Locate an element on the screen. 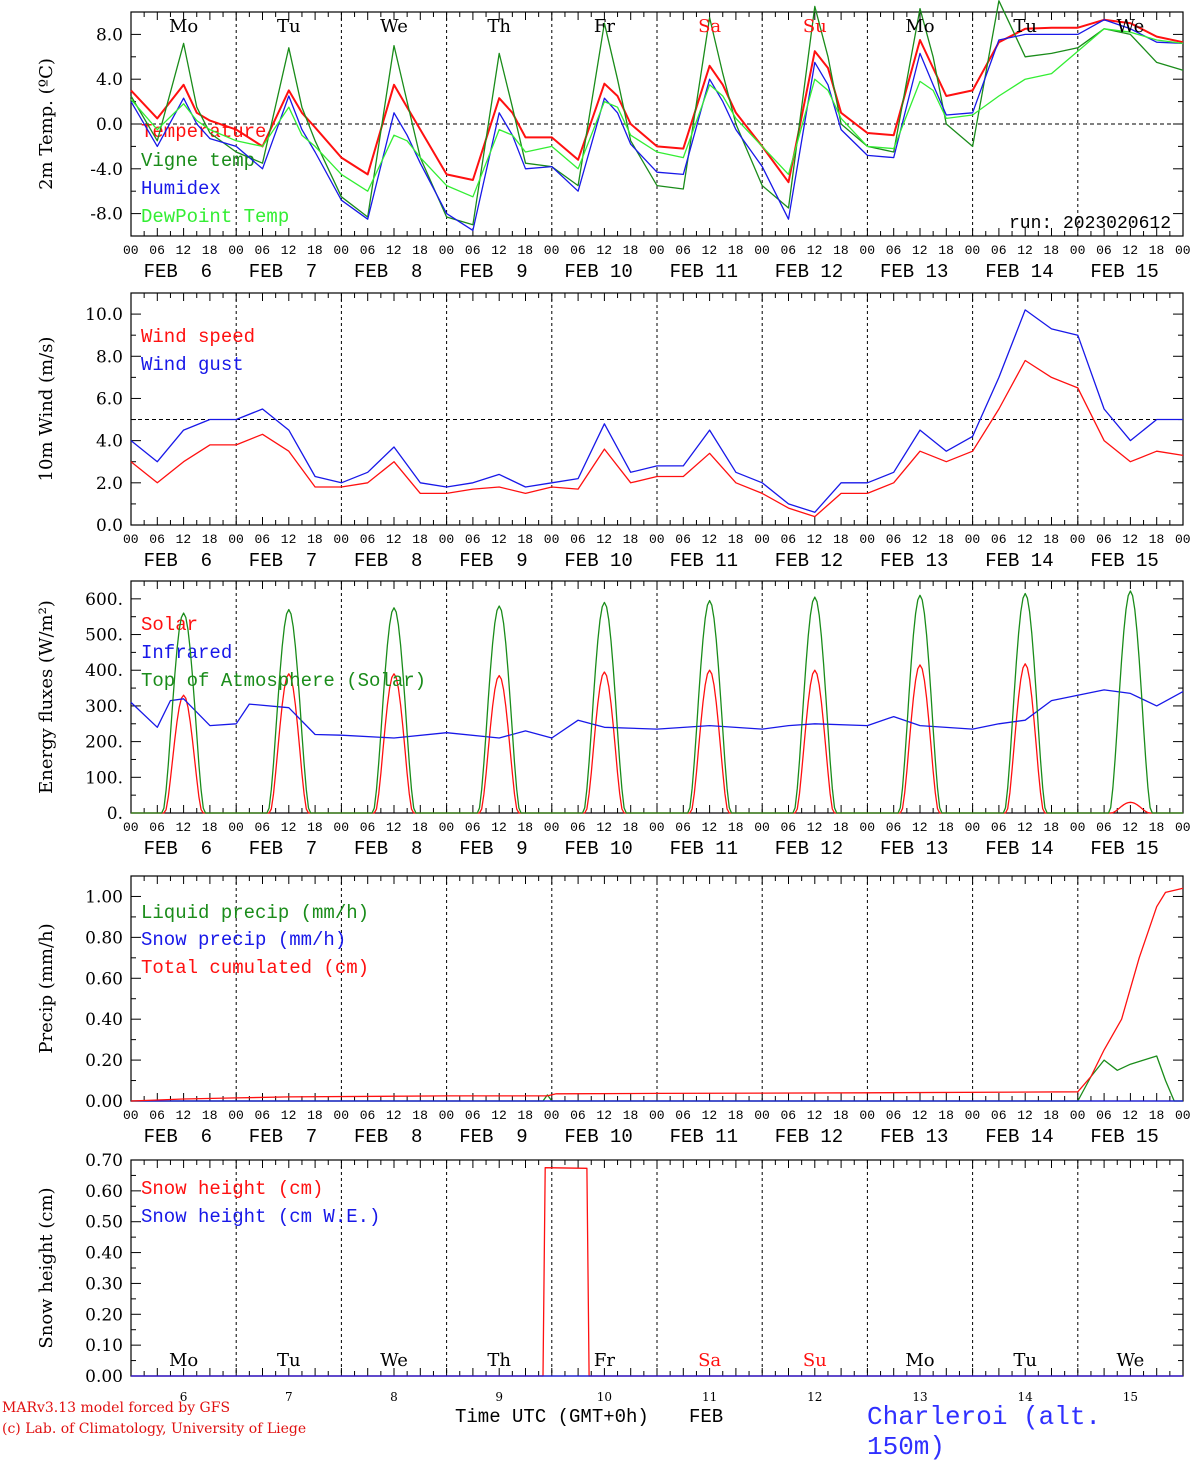  legend-entry: Liquid precip (mm/h) is located at coordinates (255, 913).